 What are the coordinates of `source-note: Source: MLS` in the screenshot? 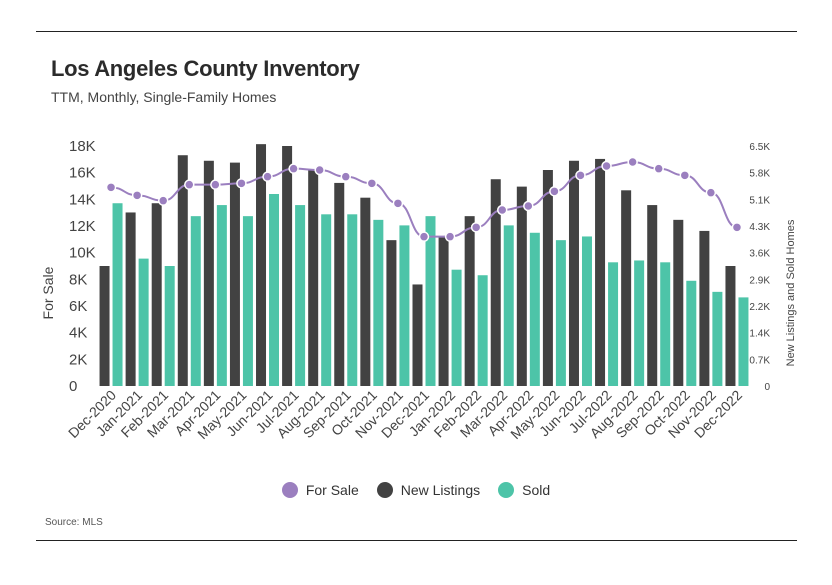 It's located at (74, 522).